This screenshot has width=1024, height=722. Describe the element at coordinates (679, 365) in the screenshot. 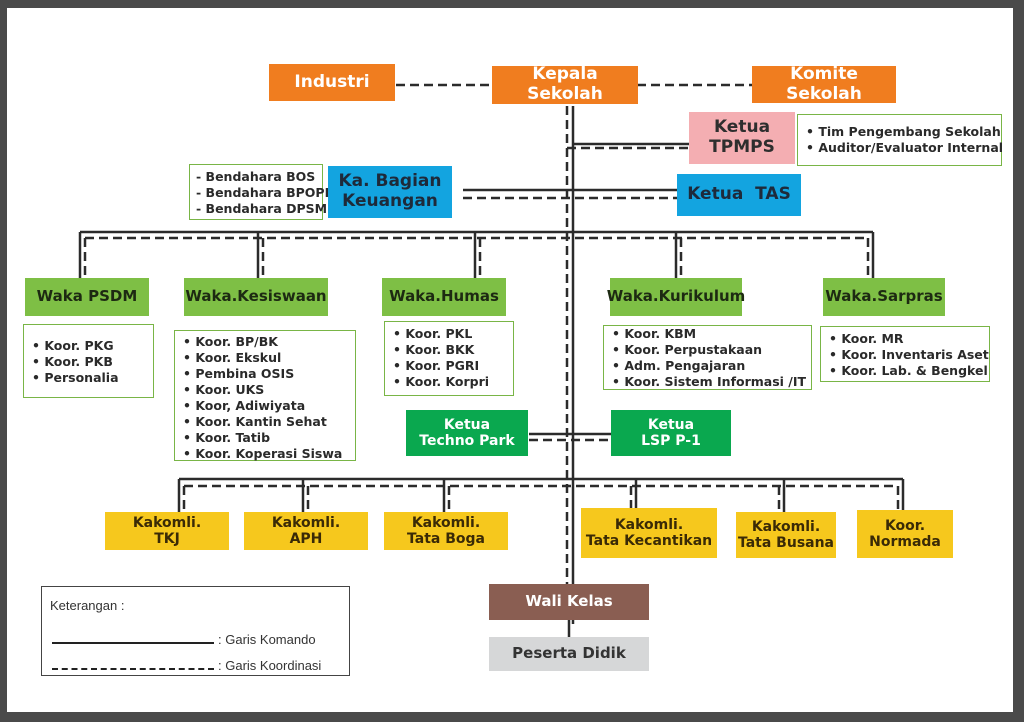

I see `list-item: • Adm. Pengajaran` at that location.